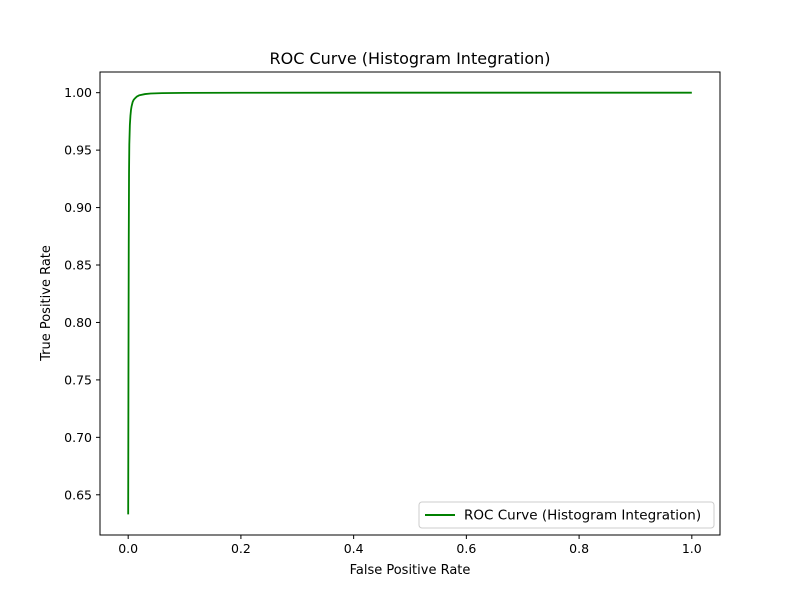 This screenshot has width=800, height=600. Describe the element at coordinates (78, 437) in the screenshot. I see `y-tick-label: 0.70` at that location.